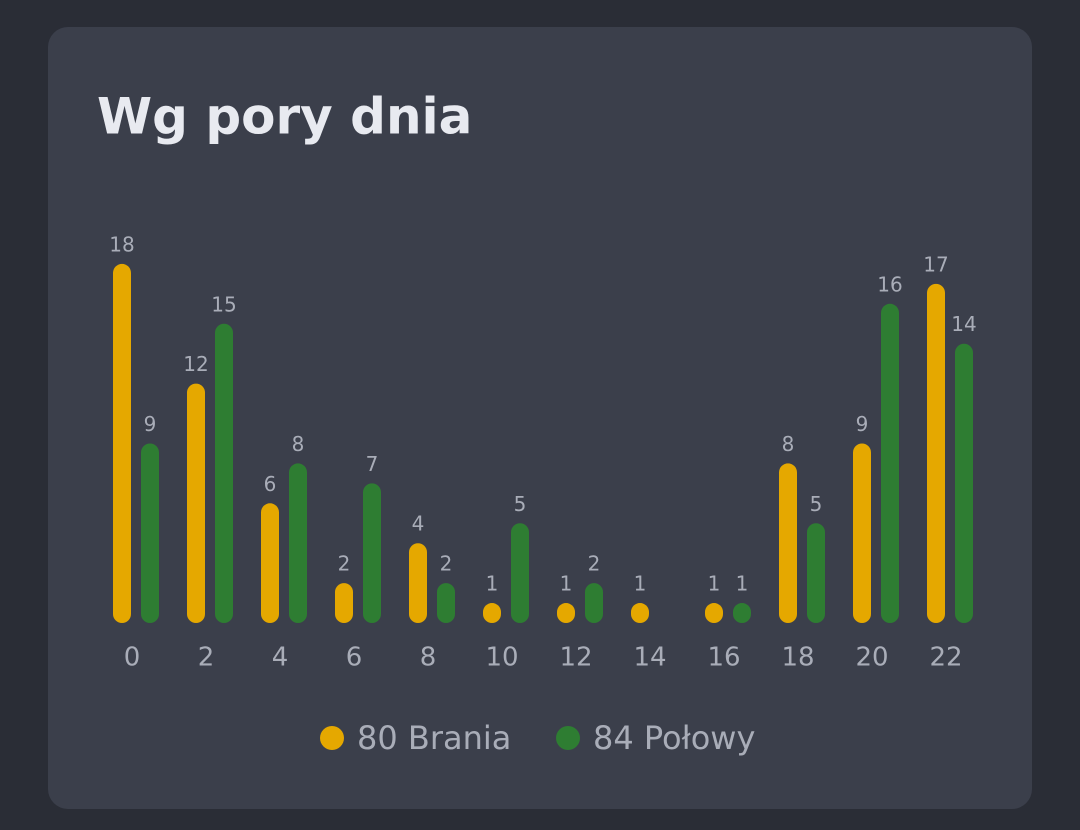 Image resolution: width=1080 pixels, height=830 pixels. What do you see at coordinates (132, 658) in the screenshot?
I see `x-tick-label: 0` at bounding box center [132, 658].